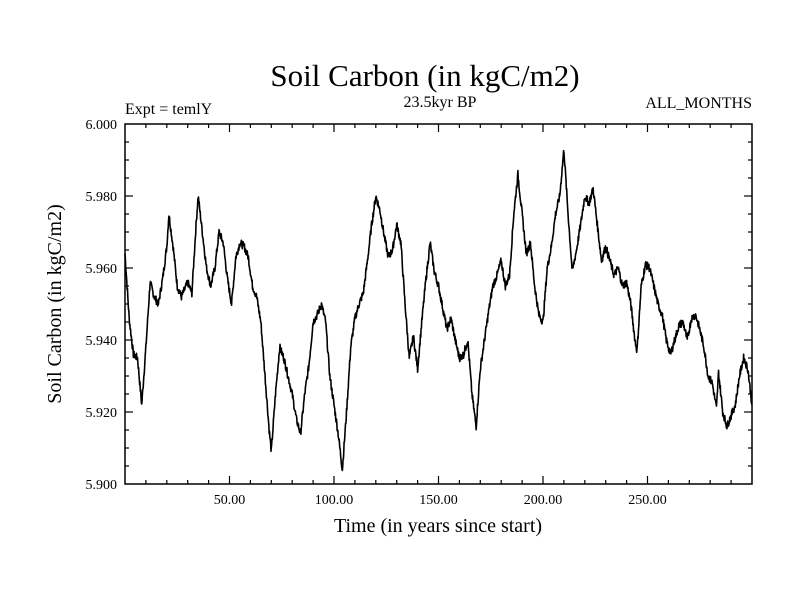  I want to click on x-tick-label: 150.00, so click(438, 500).